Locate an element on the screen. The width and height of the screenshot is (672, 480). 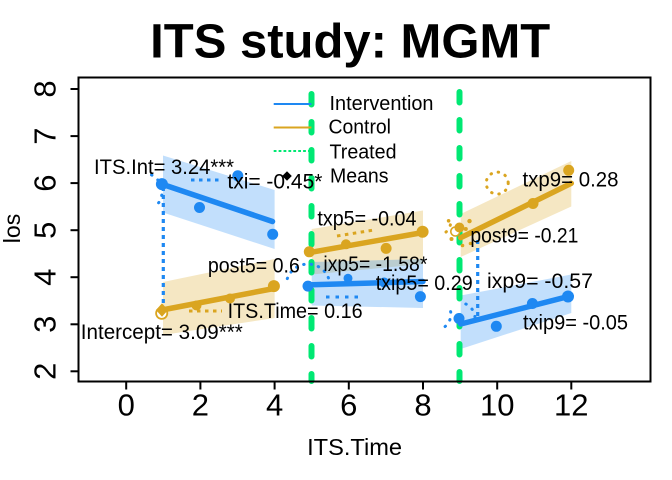
svg-text: 7 is located at coordinates (45, 135).